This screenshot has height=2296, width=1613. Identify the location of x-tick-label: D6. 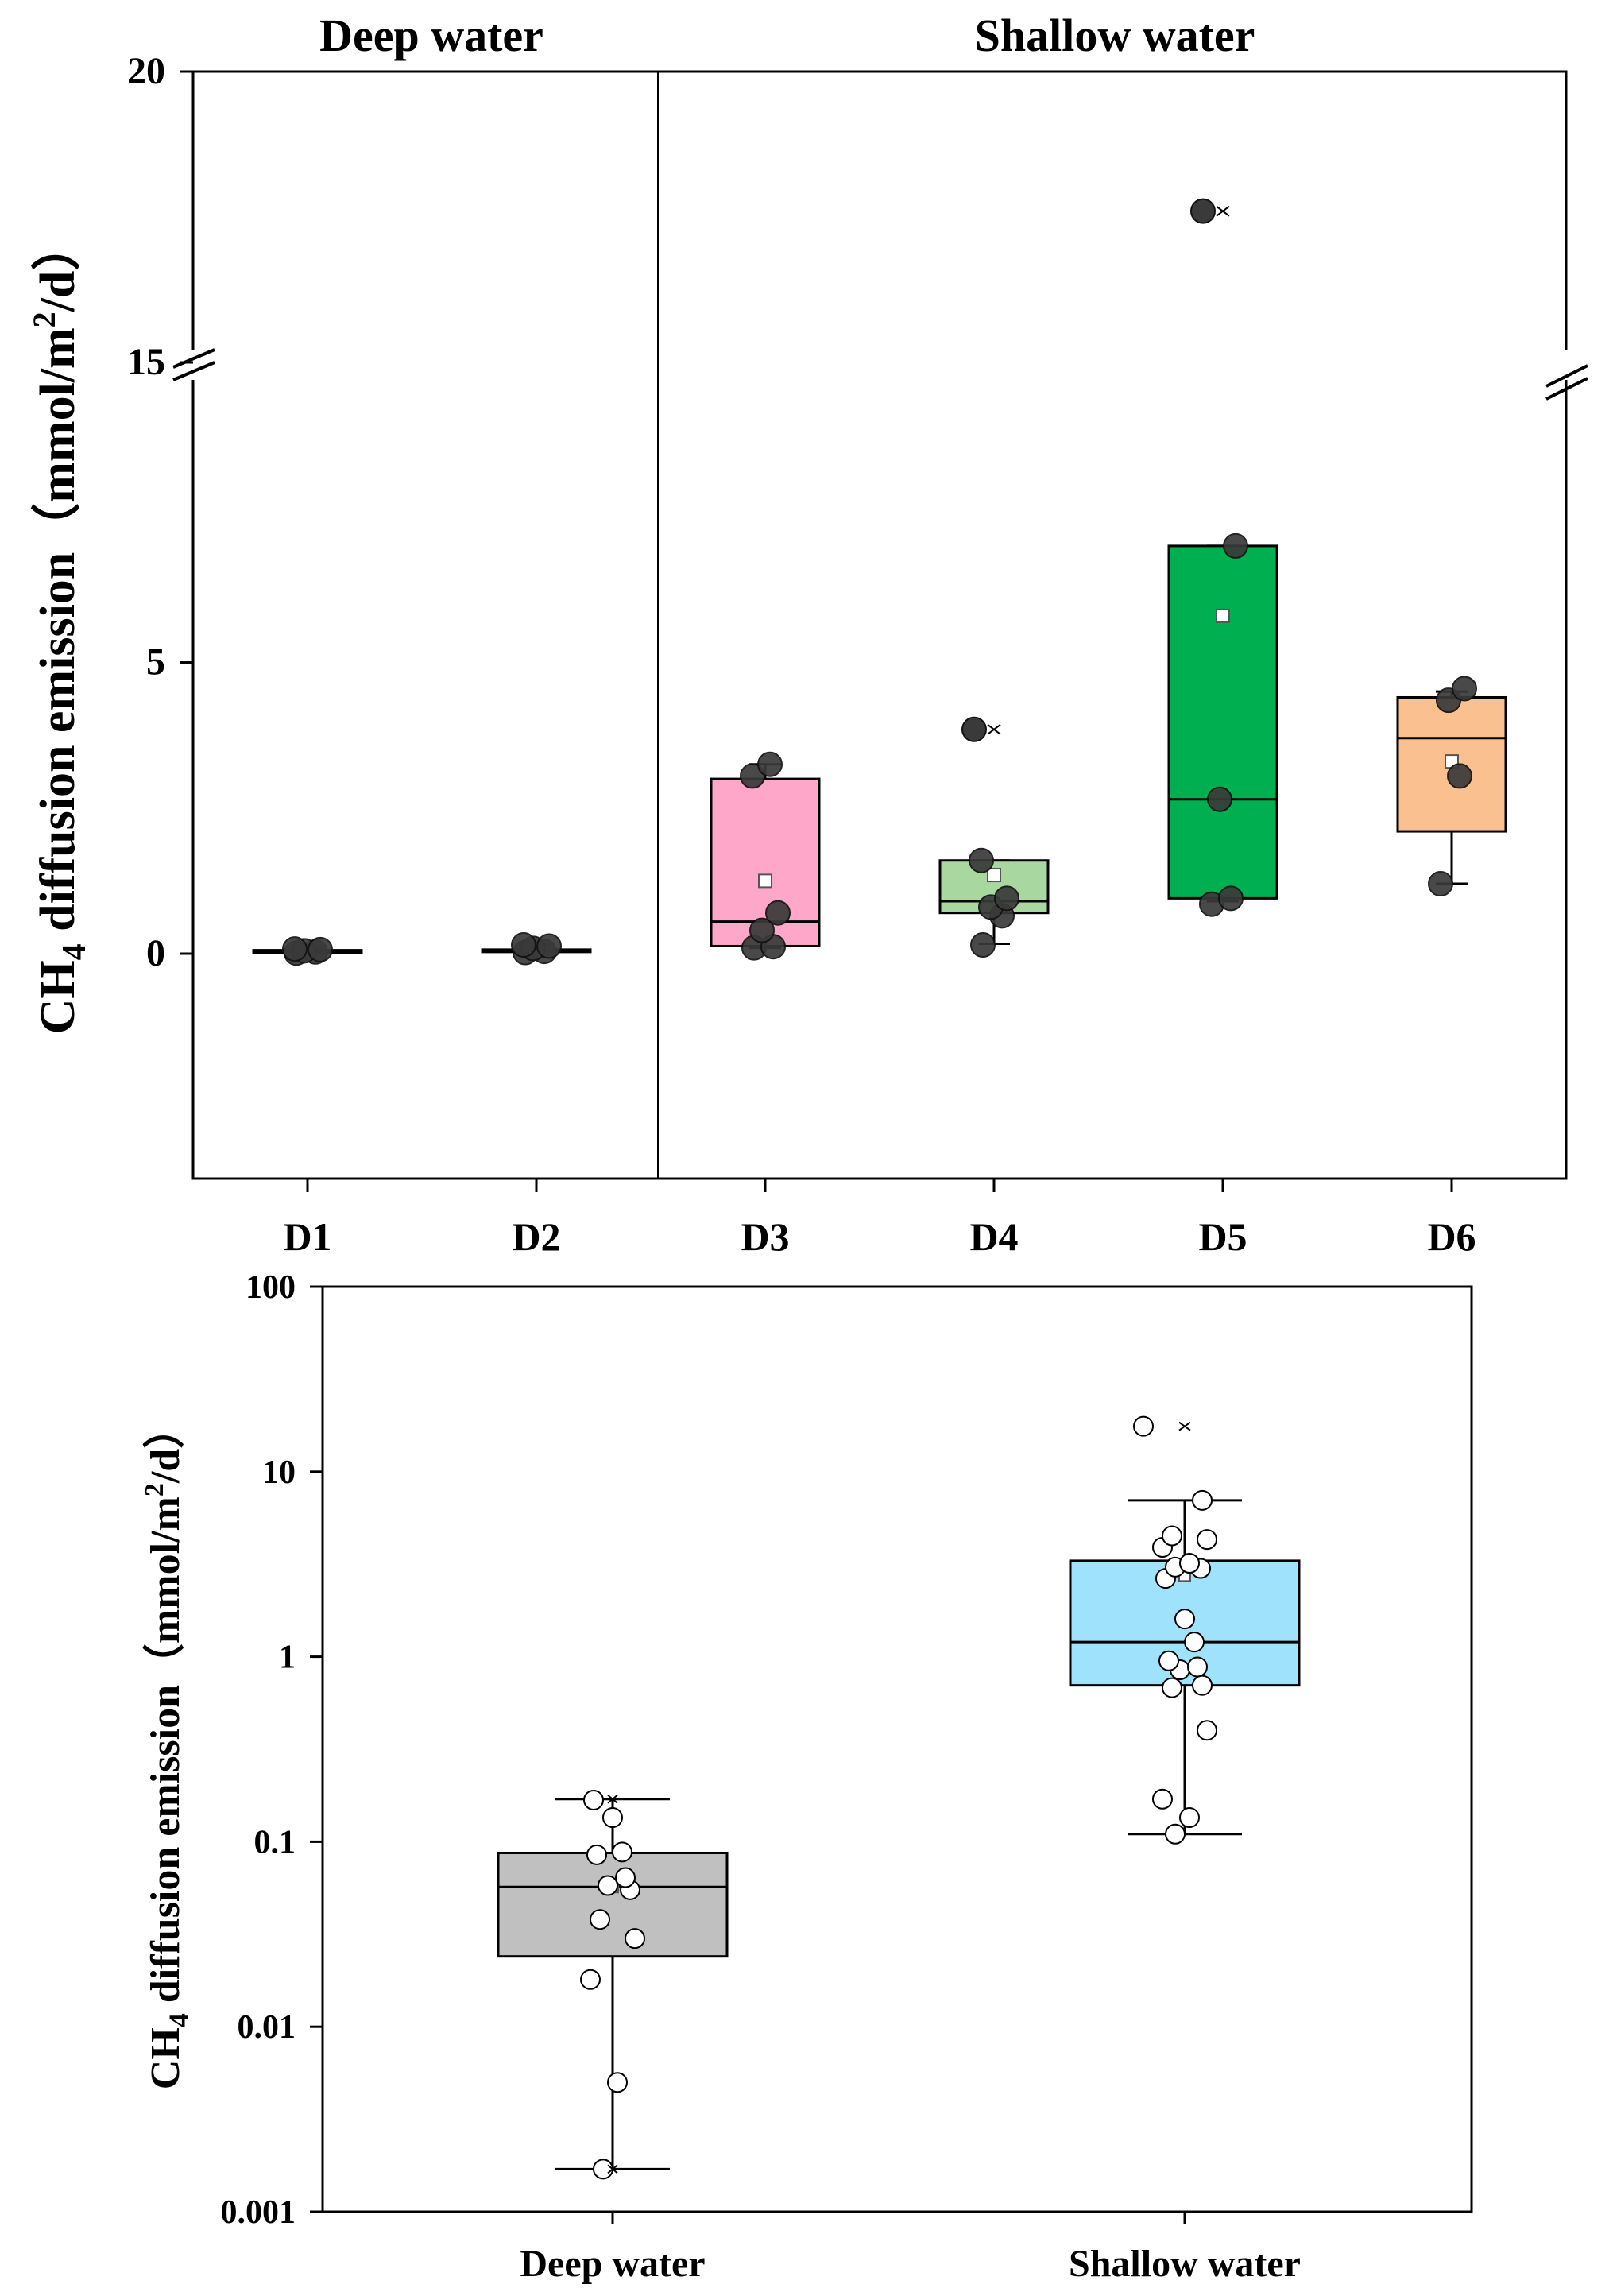
(1451, 1236).